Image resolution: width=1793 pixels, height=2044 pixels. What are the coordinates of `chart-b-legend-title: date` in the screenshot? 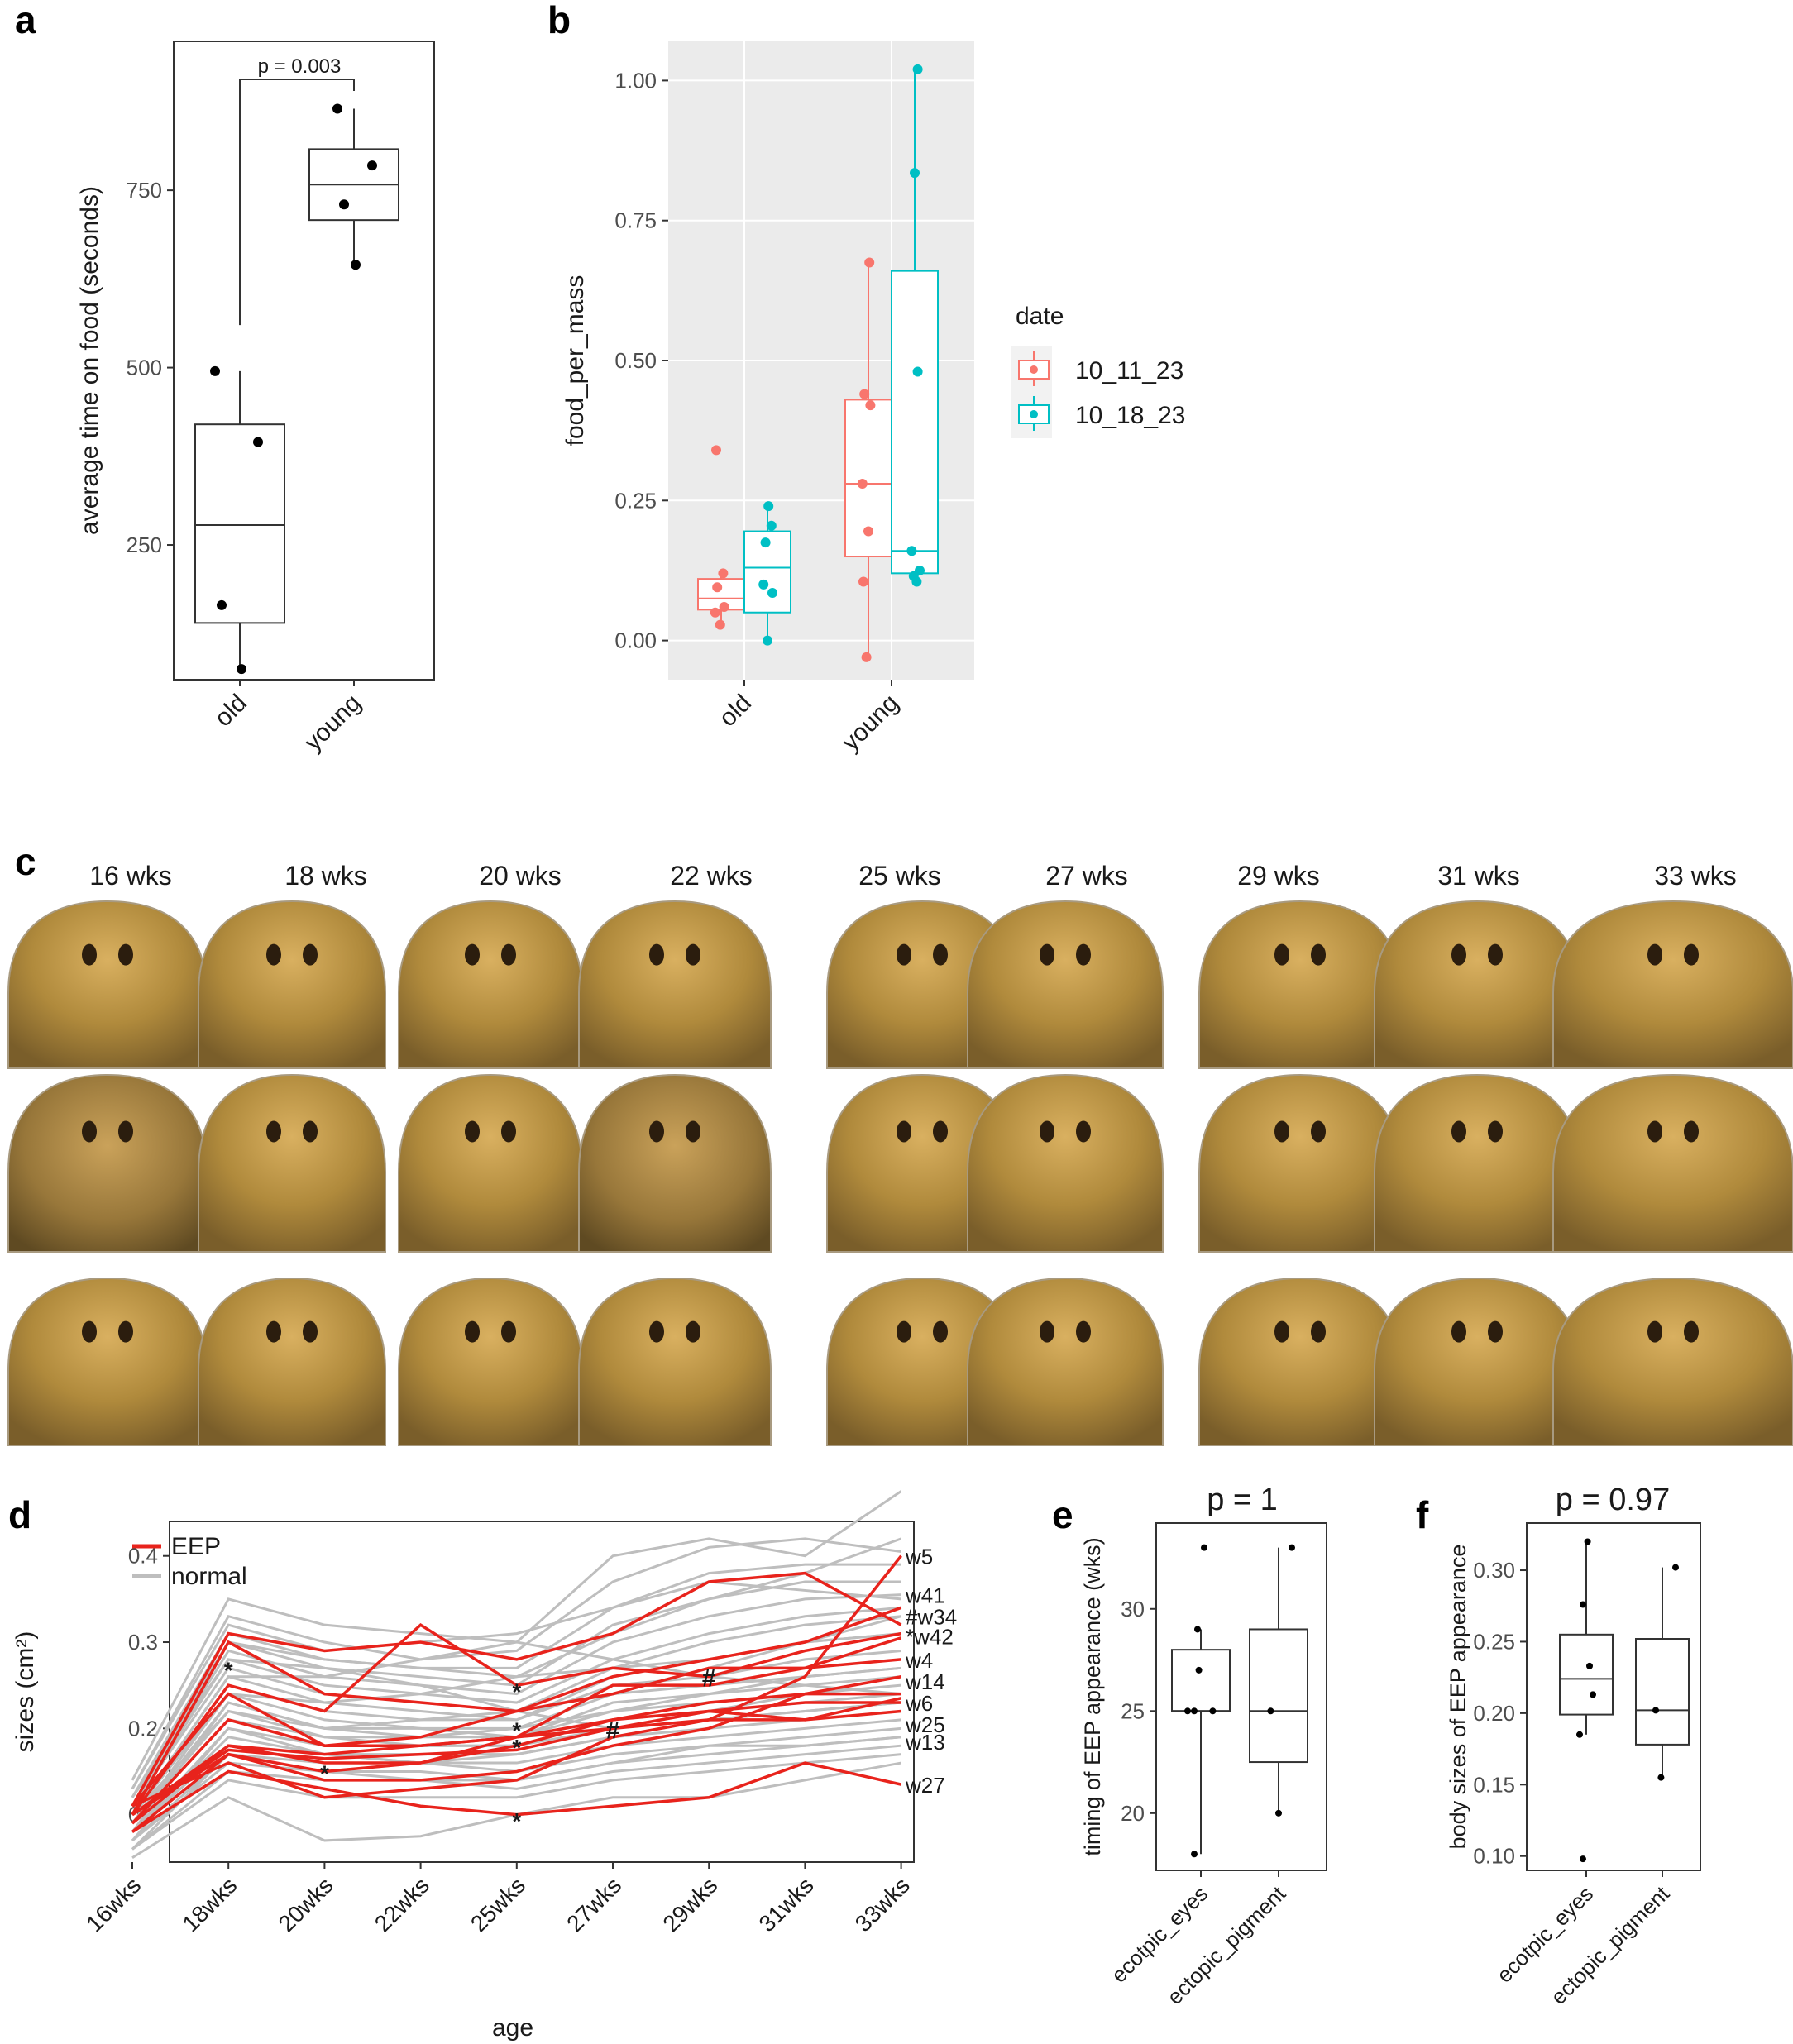 It's located at (1040, 316).